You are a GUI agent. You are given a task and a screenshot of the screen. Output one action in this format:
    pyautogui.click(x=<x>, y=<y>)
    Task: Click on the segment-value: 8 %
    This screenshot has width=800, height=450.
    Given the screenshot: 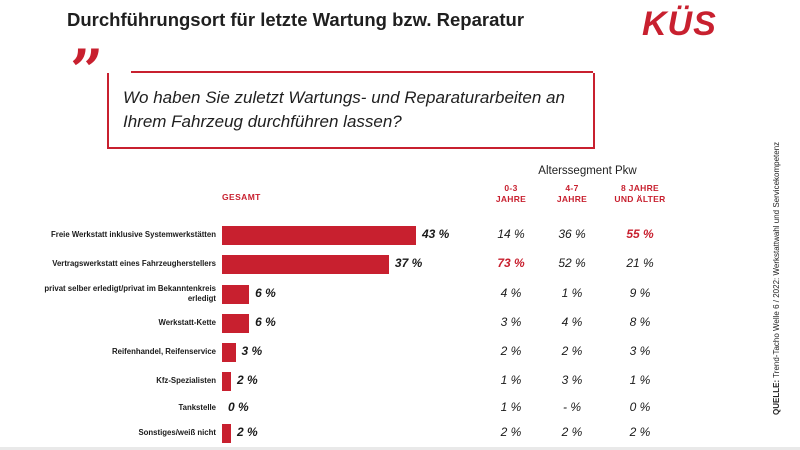 What is the action you would take?
    pyautogui.click(x=640, y=322)
    